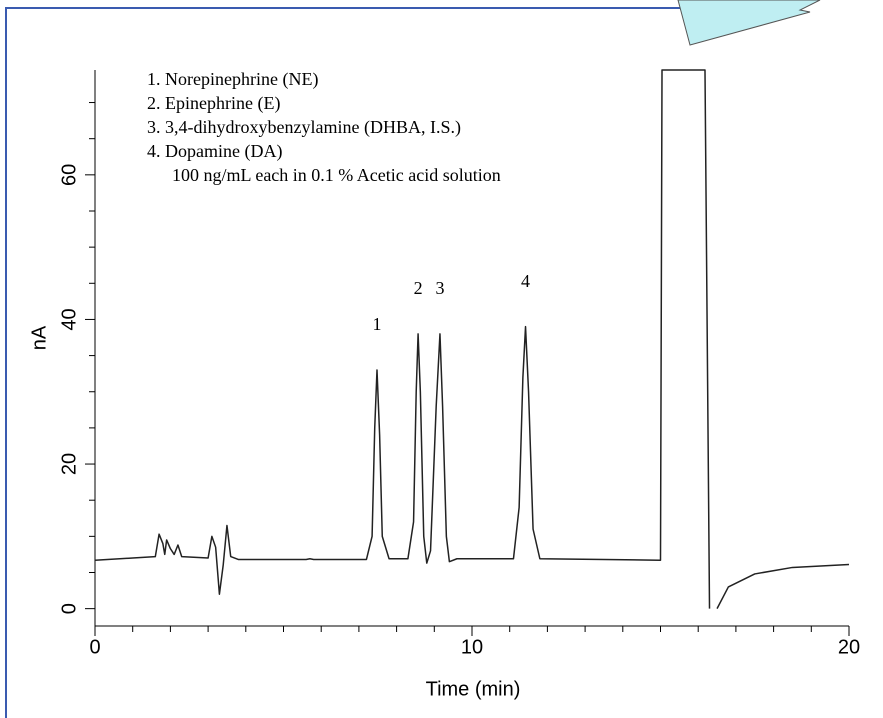  I want to click on x-tick-label: 20, so click(849, 647).